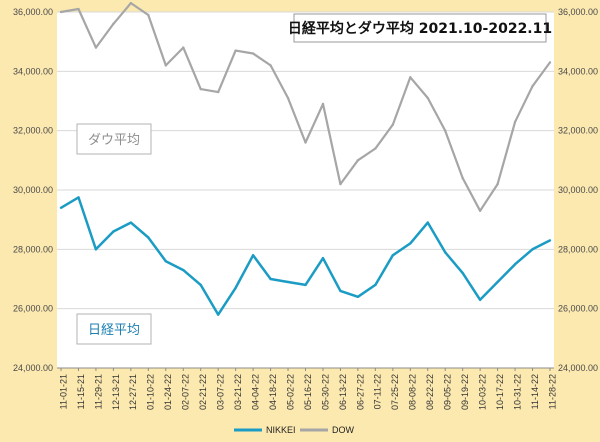 The width and height of the screenshot is (600, 442). Describe the element at coordinates (33, 368) in the screenshot. I see `y-left-tick-label: 24,000.00` at that location.